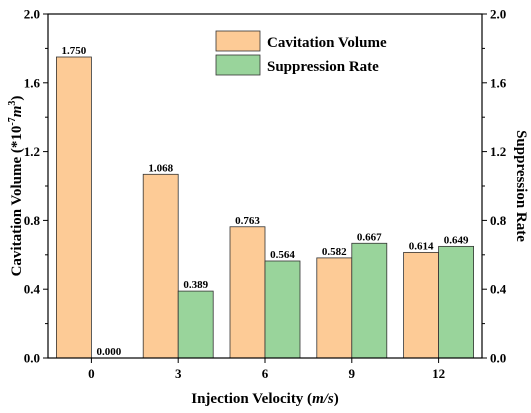  Describe the element at coordinates (74, 51) in the screenshot. I see `data-label-cavitation-volume-0: 1.750` at that location.